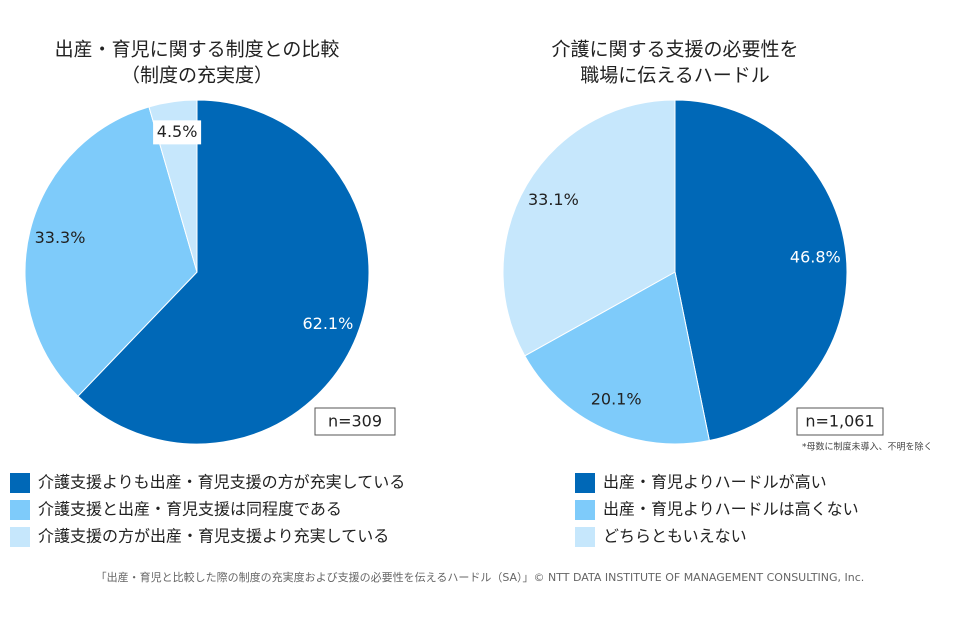  What do you see at coordinates (815, 256) in the screenshot?
I see `data-label: 46.8%` at bounding box center [815, 256].